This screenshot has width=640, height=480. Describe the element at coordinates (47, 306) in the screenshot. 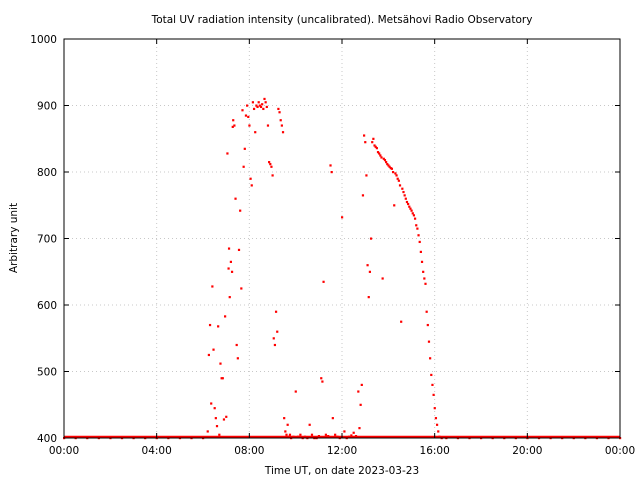

I see `y-tick-label: 600` at that location.